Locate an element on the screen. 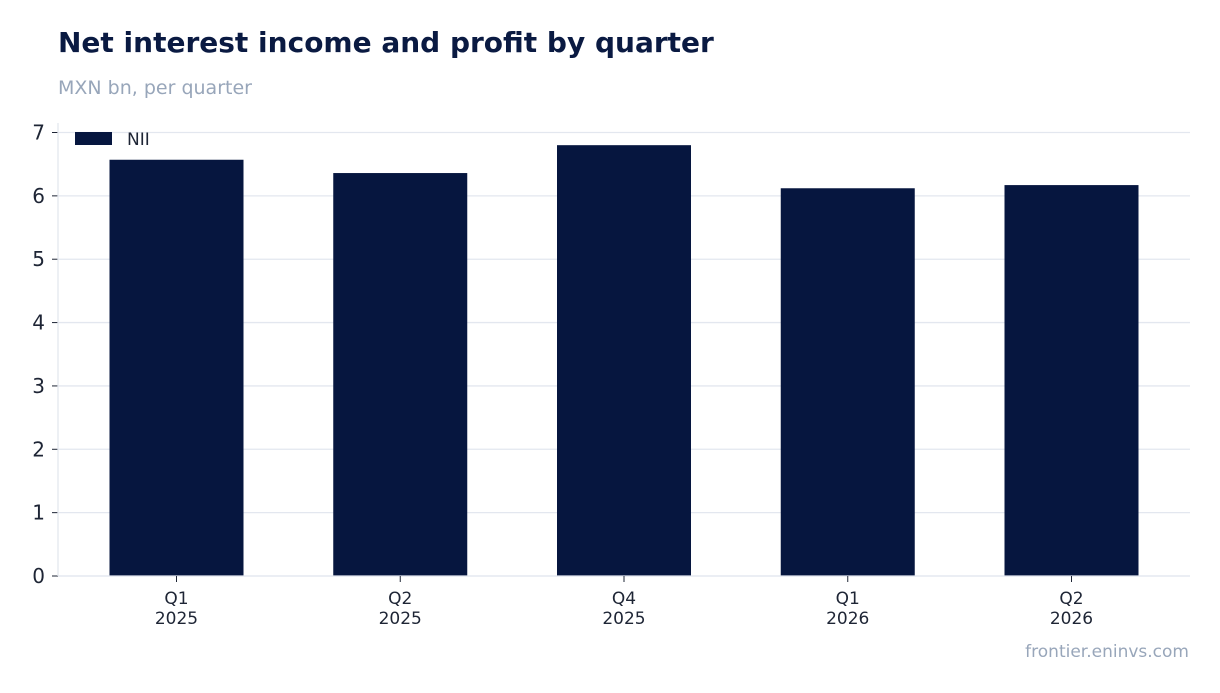 This screenshot has width=1220, height=693. y-tick-label: 0 is located at coordinates (38, 576).